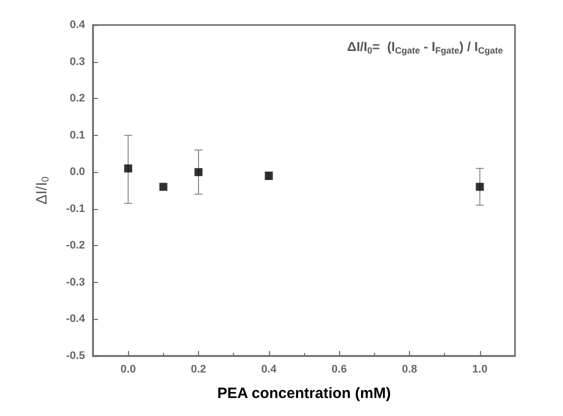 This screenshot has width=563, height=416. Describe the element at coordinates (339, 370) in the screenshot. I see `x-tick-label: 0.6` at that location.